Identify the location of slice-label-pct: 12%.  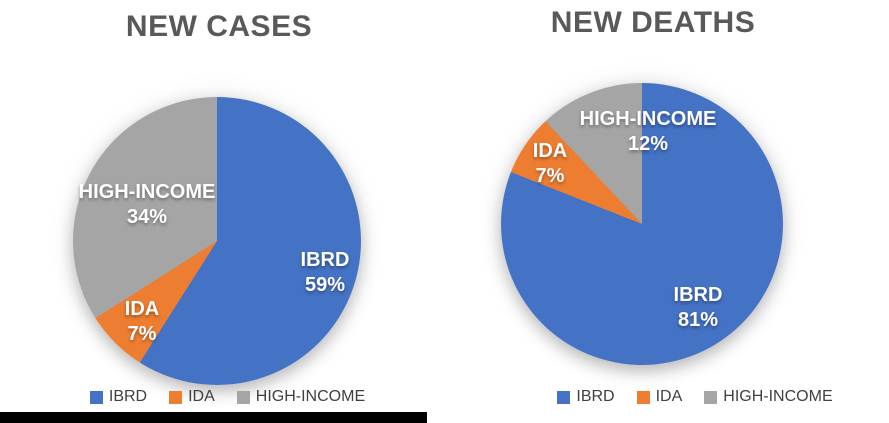
(648, 144).